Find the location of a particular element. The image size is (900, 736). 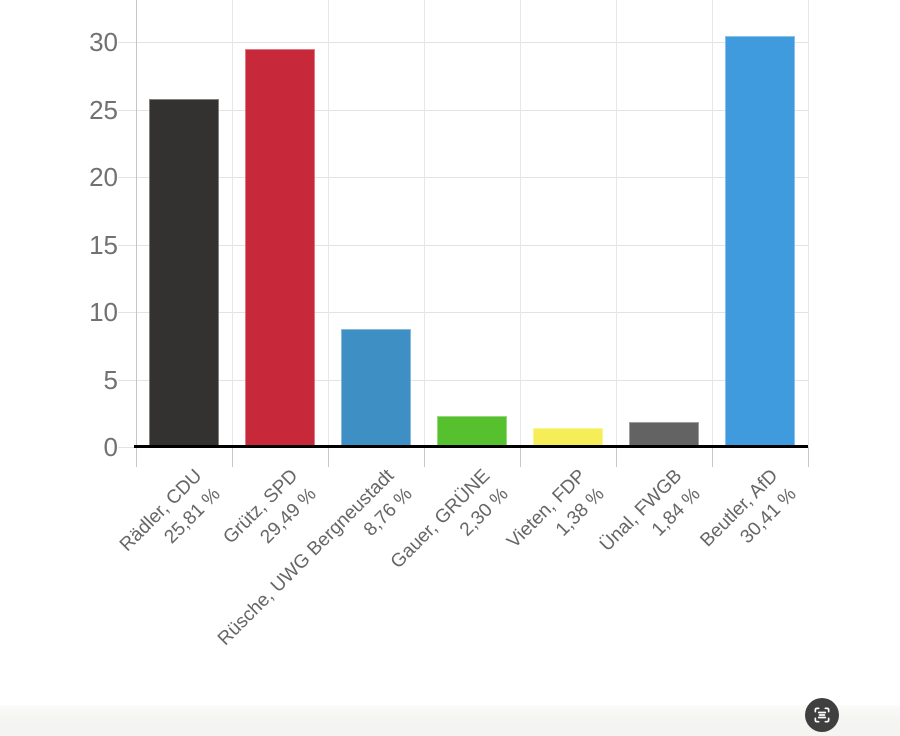

bottom-strip is located at coordinates (450, 720).